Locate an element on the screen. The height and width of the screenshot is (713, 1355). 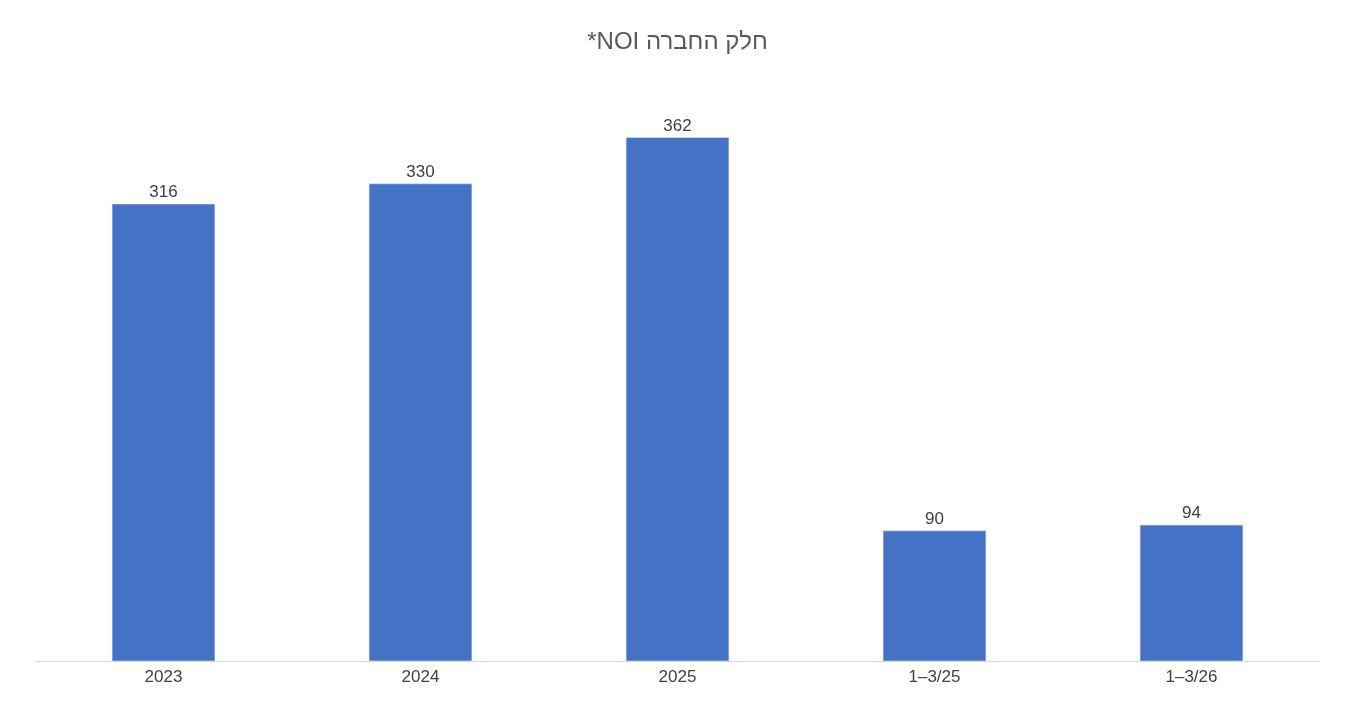
data-label: 90 is located at coordinates (934, 518).